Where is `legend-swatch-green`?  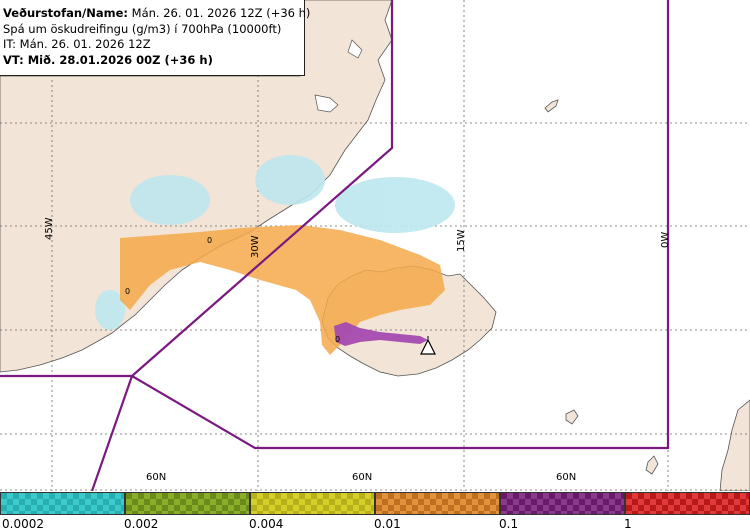
legend-swatch-green is located at coordinates (187, 503).